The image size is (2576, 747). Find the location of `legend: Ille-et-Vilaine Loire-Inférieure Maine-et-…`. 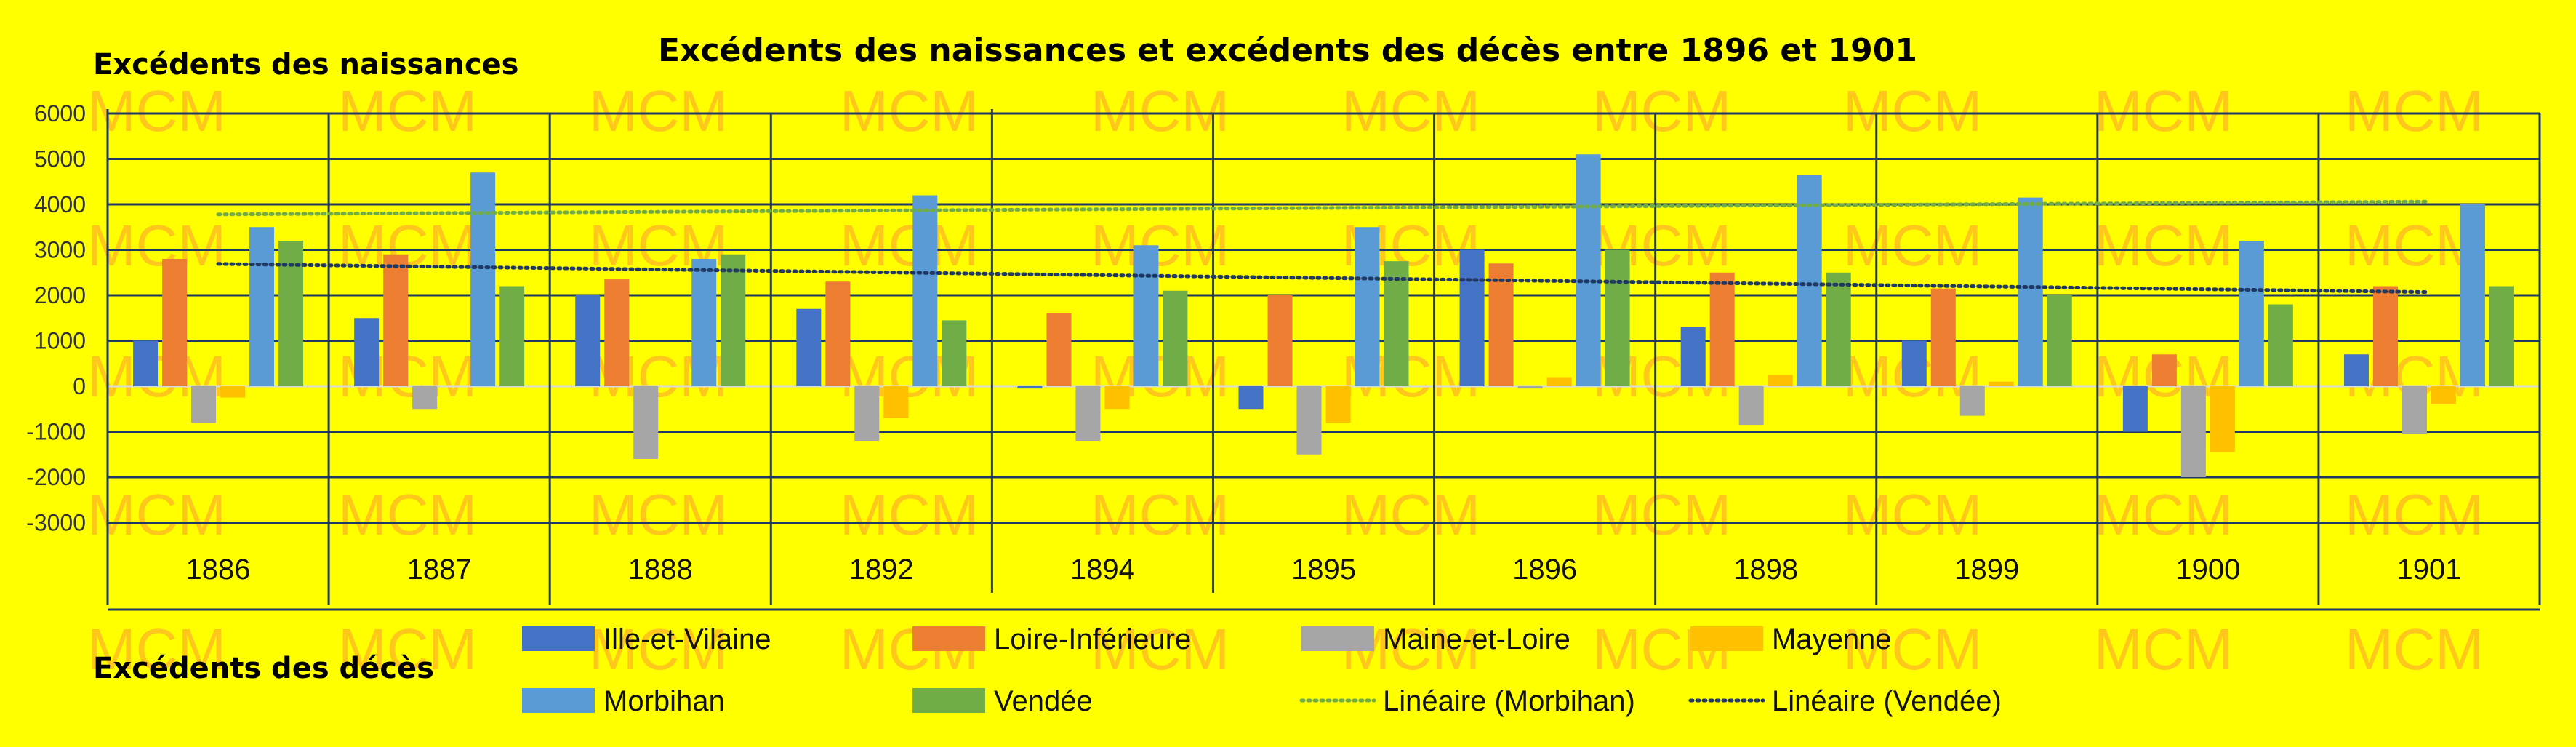

legend: Ille-et-Vilaine Loire-Inférieure Maine-et-… is located at coordinates (1262, 670).